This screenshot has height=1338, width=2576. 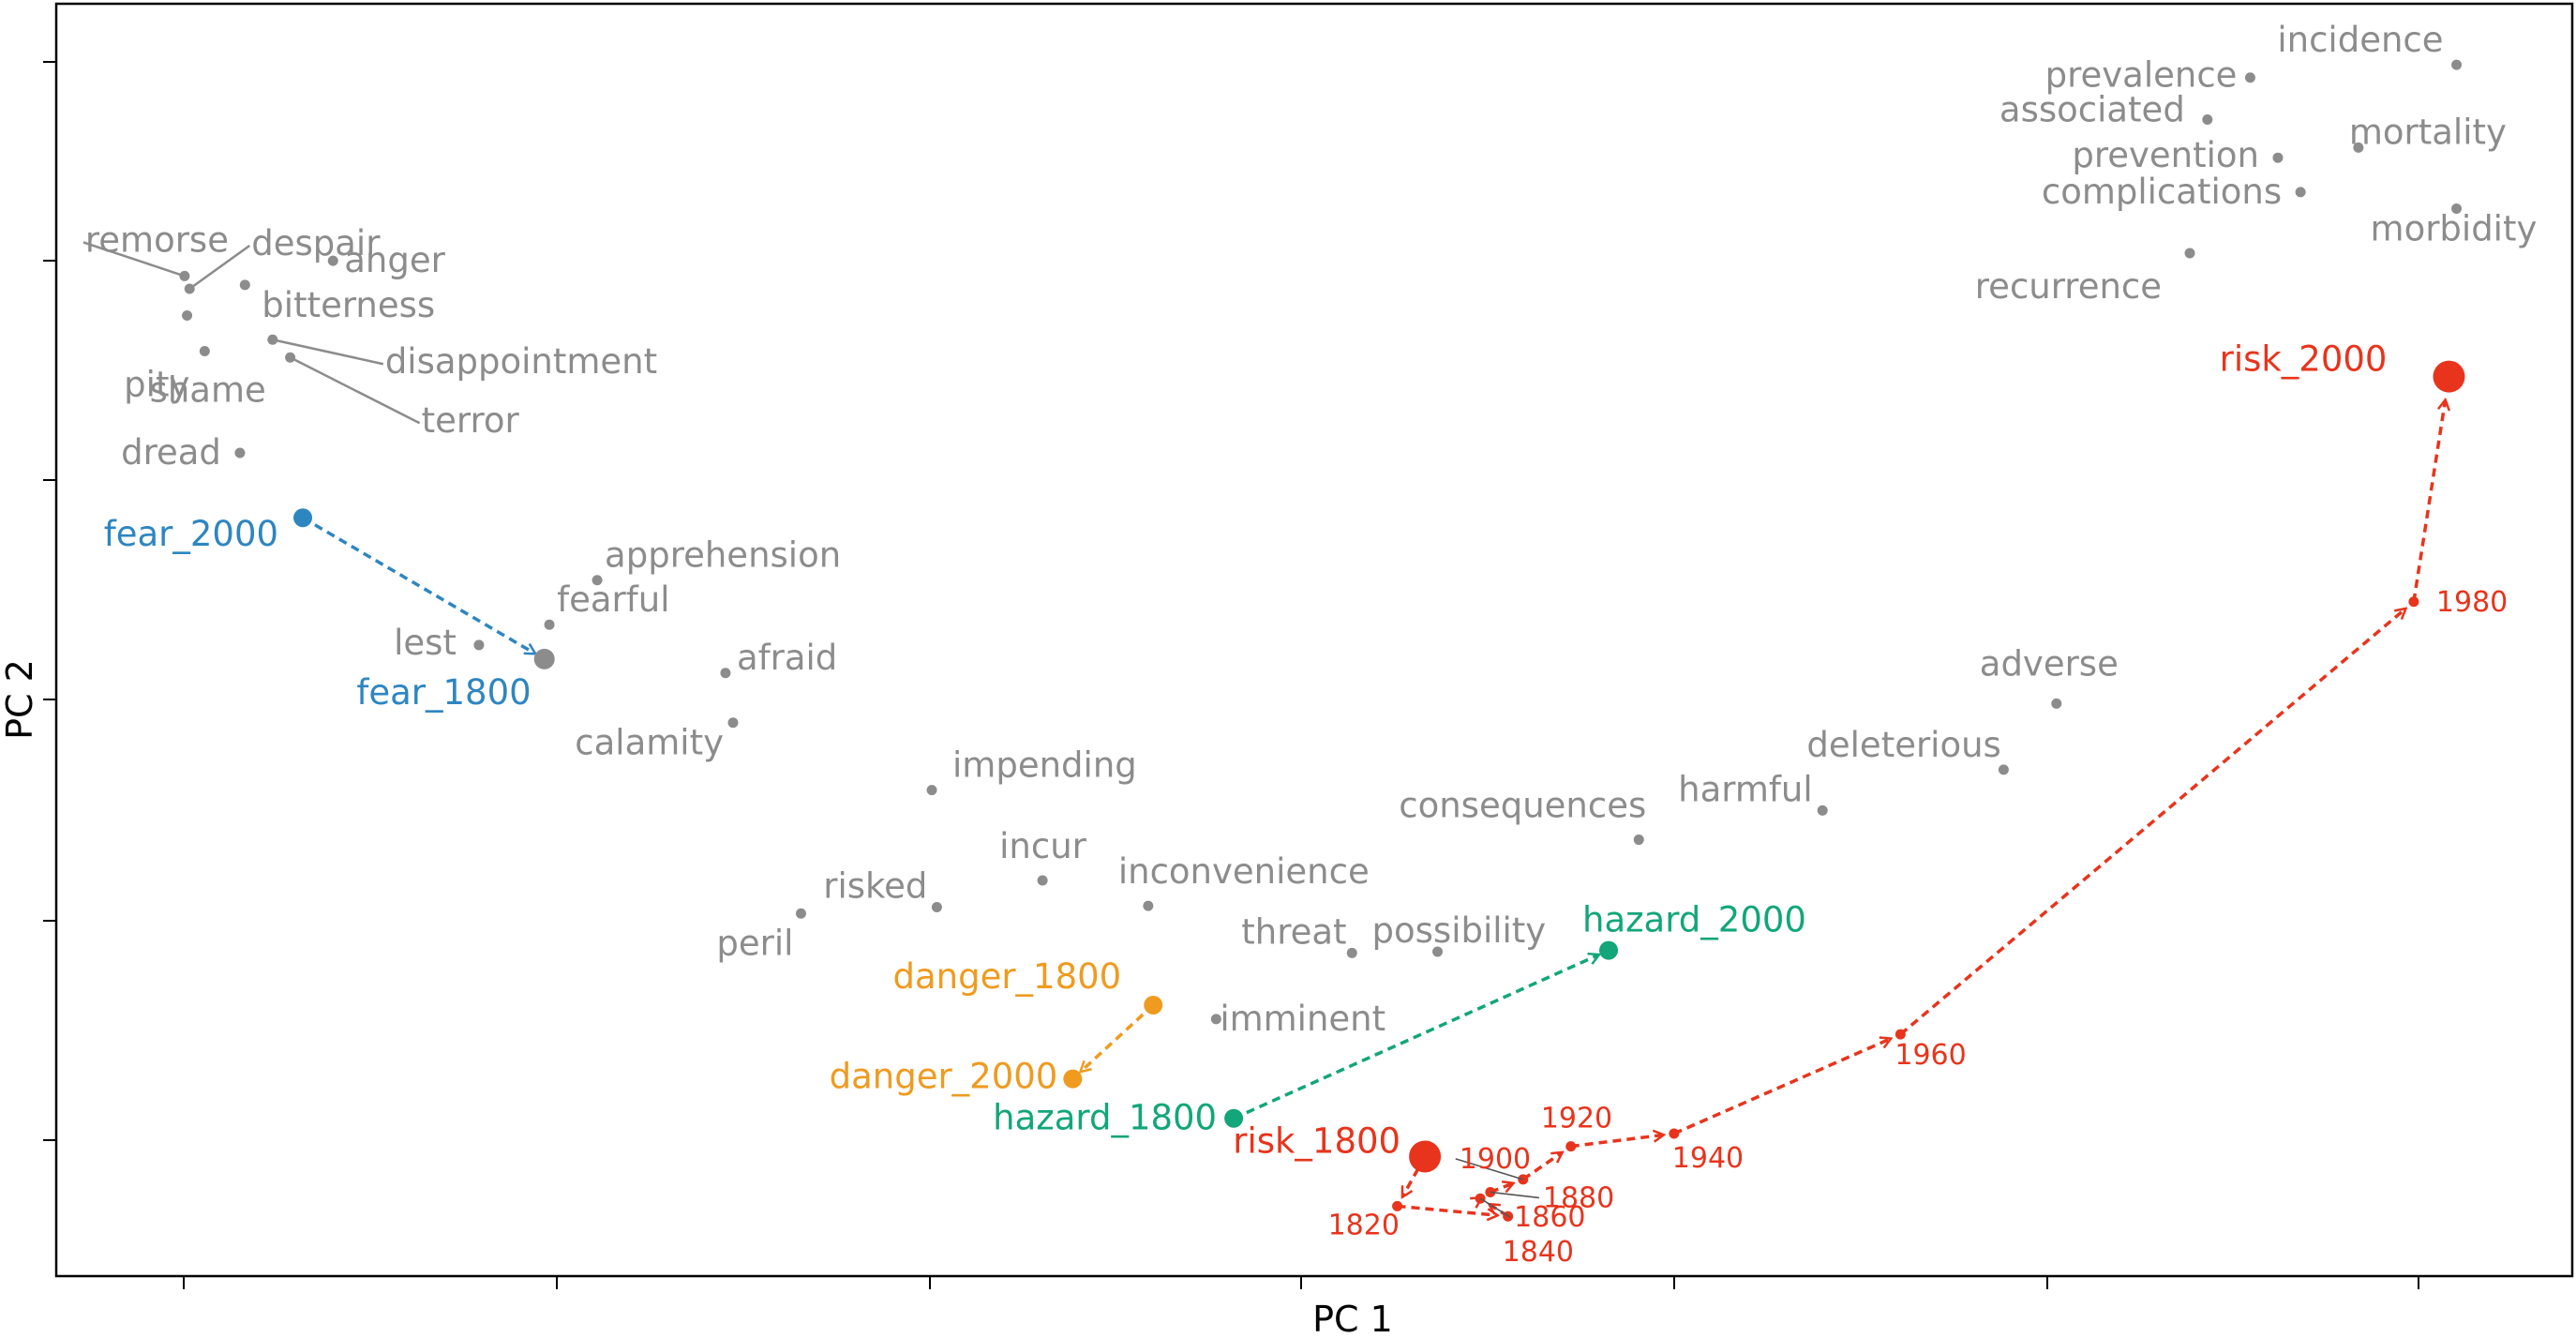 What do you see at coordinates (471, 420) in the screenshot?
I see `word-label-terror: terror` at bounding box center [471, 420].